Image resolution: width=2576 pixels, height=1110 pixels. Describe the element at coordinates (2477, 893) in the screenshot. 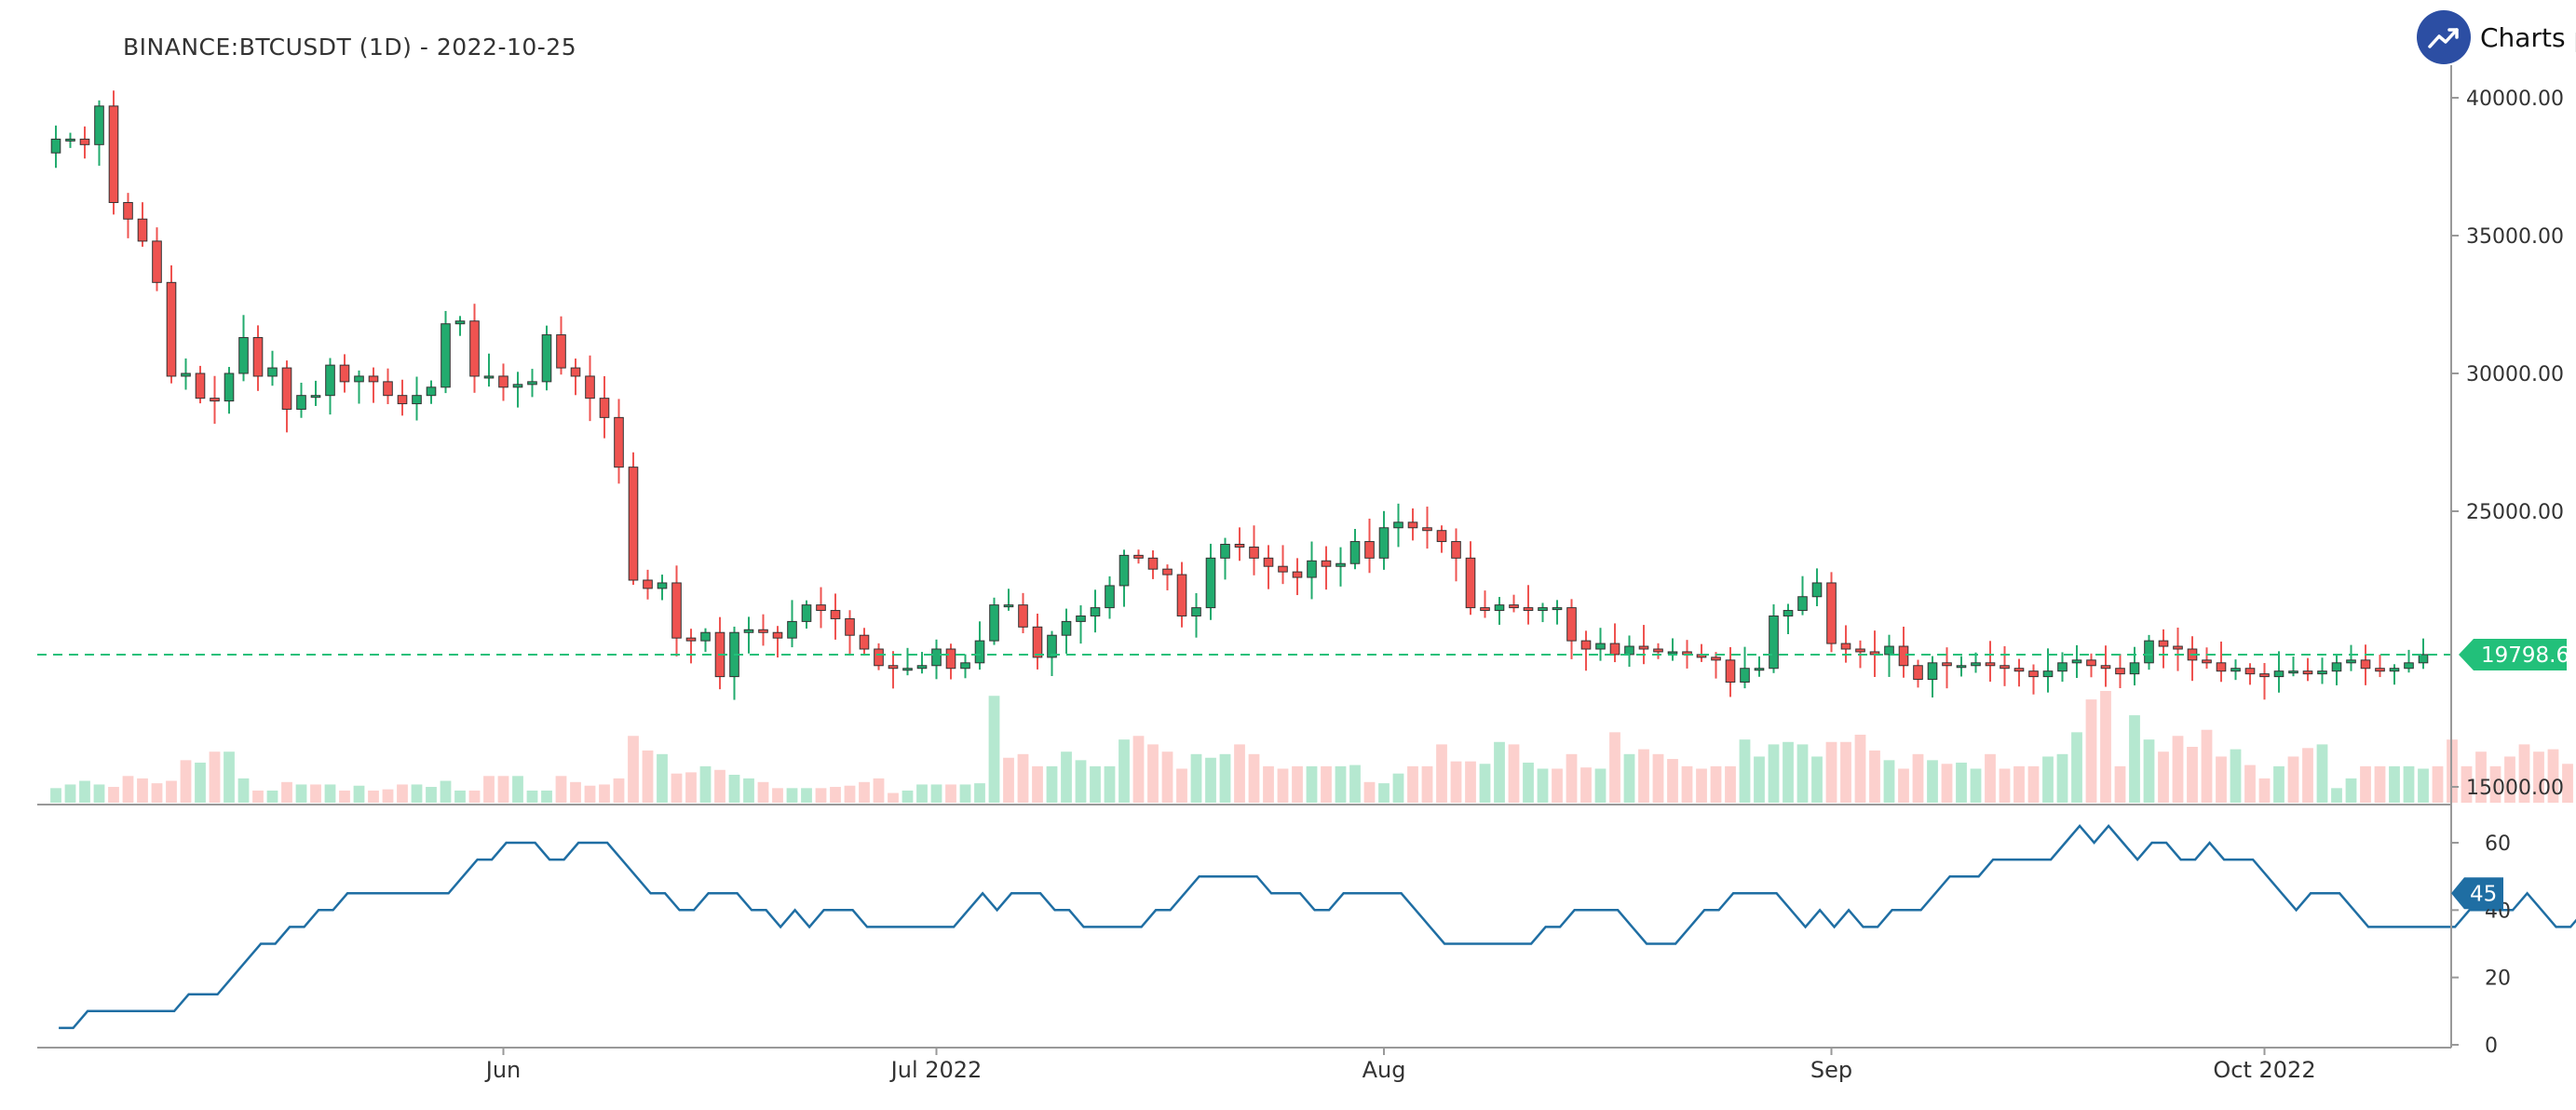

I see `indicator-value-tag` at that location.